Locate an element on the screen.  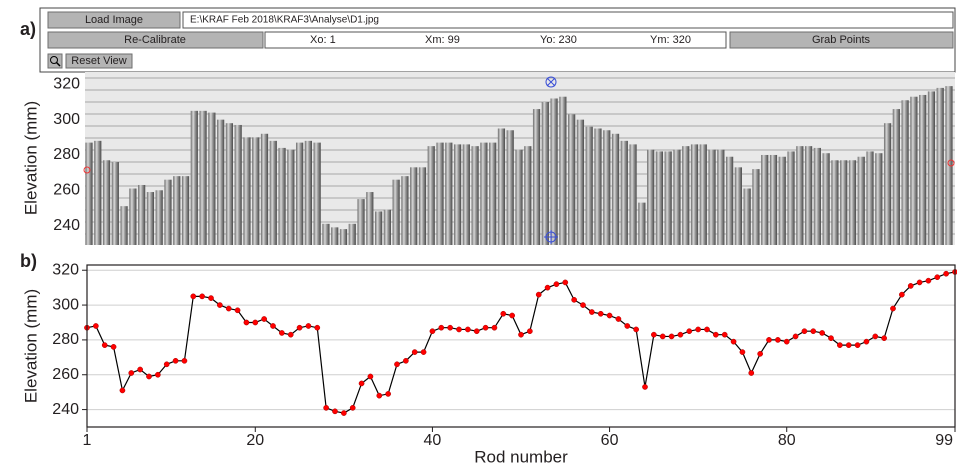
y-tick-label: 240 is located at coordinates (65, 409).